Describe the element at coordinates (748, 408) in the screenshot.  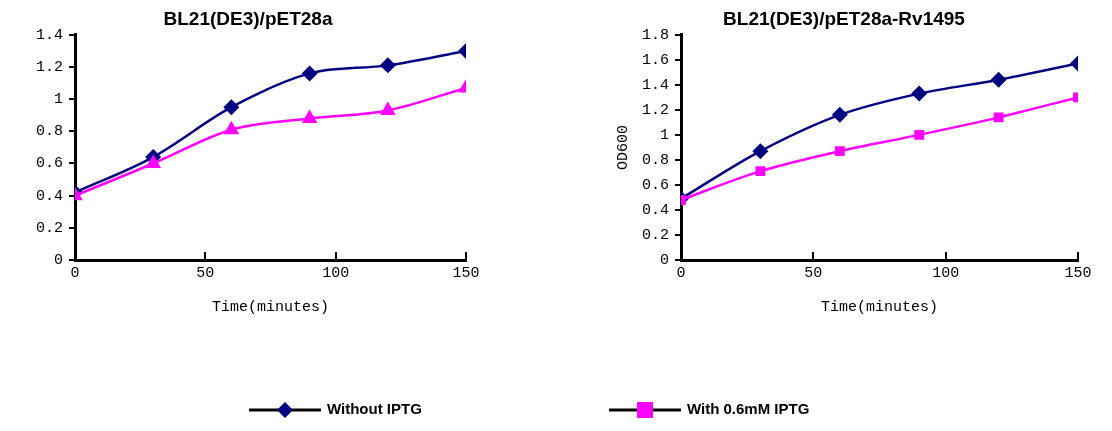
I see `legend-label: With 0.6mM IPTG` at that location.